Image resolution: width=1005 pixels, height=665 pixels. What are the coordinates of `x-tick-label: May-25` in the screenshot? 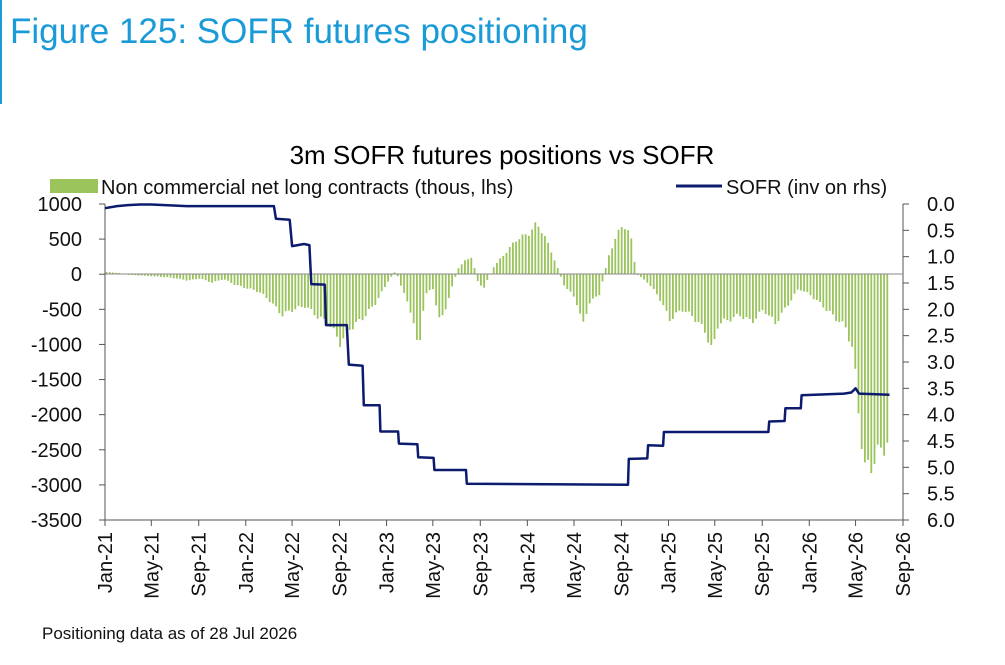 It's located at (716, 565).